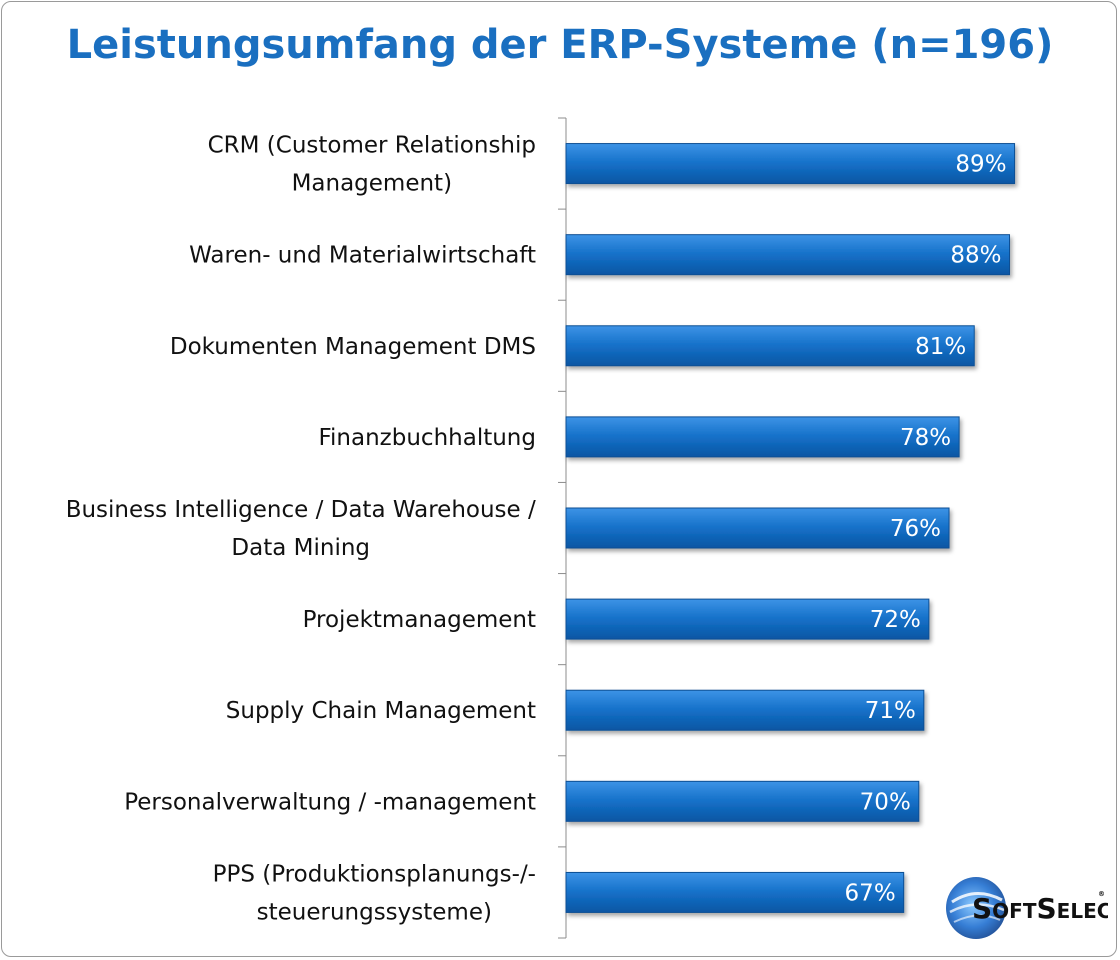 The height and width of the screenshot is (960, 1120). I want to click on category-label: Supply Chain Management, so click(381, 711).